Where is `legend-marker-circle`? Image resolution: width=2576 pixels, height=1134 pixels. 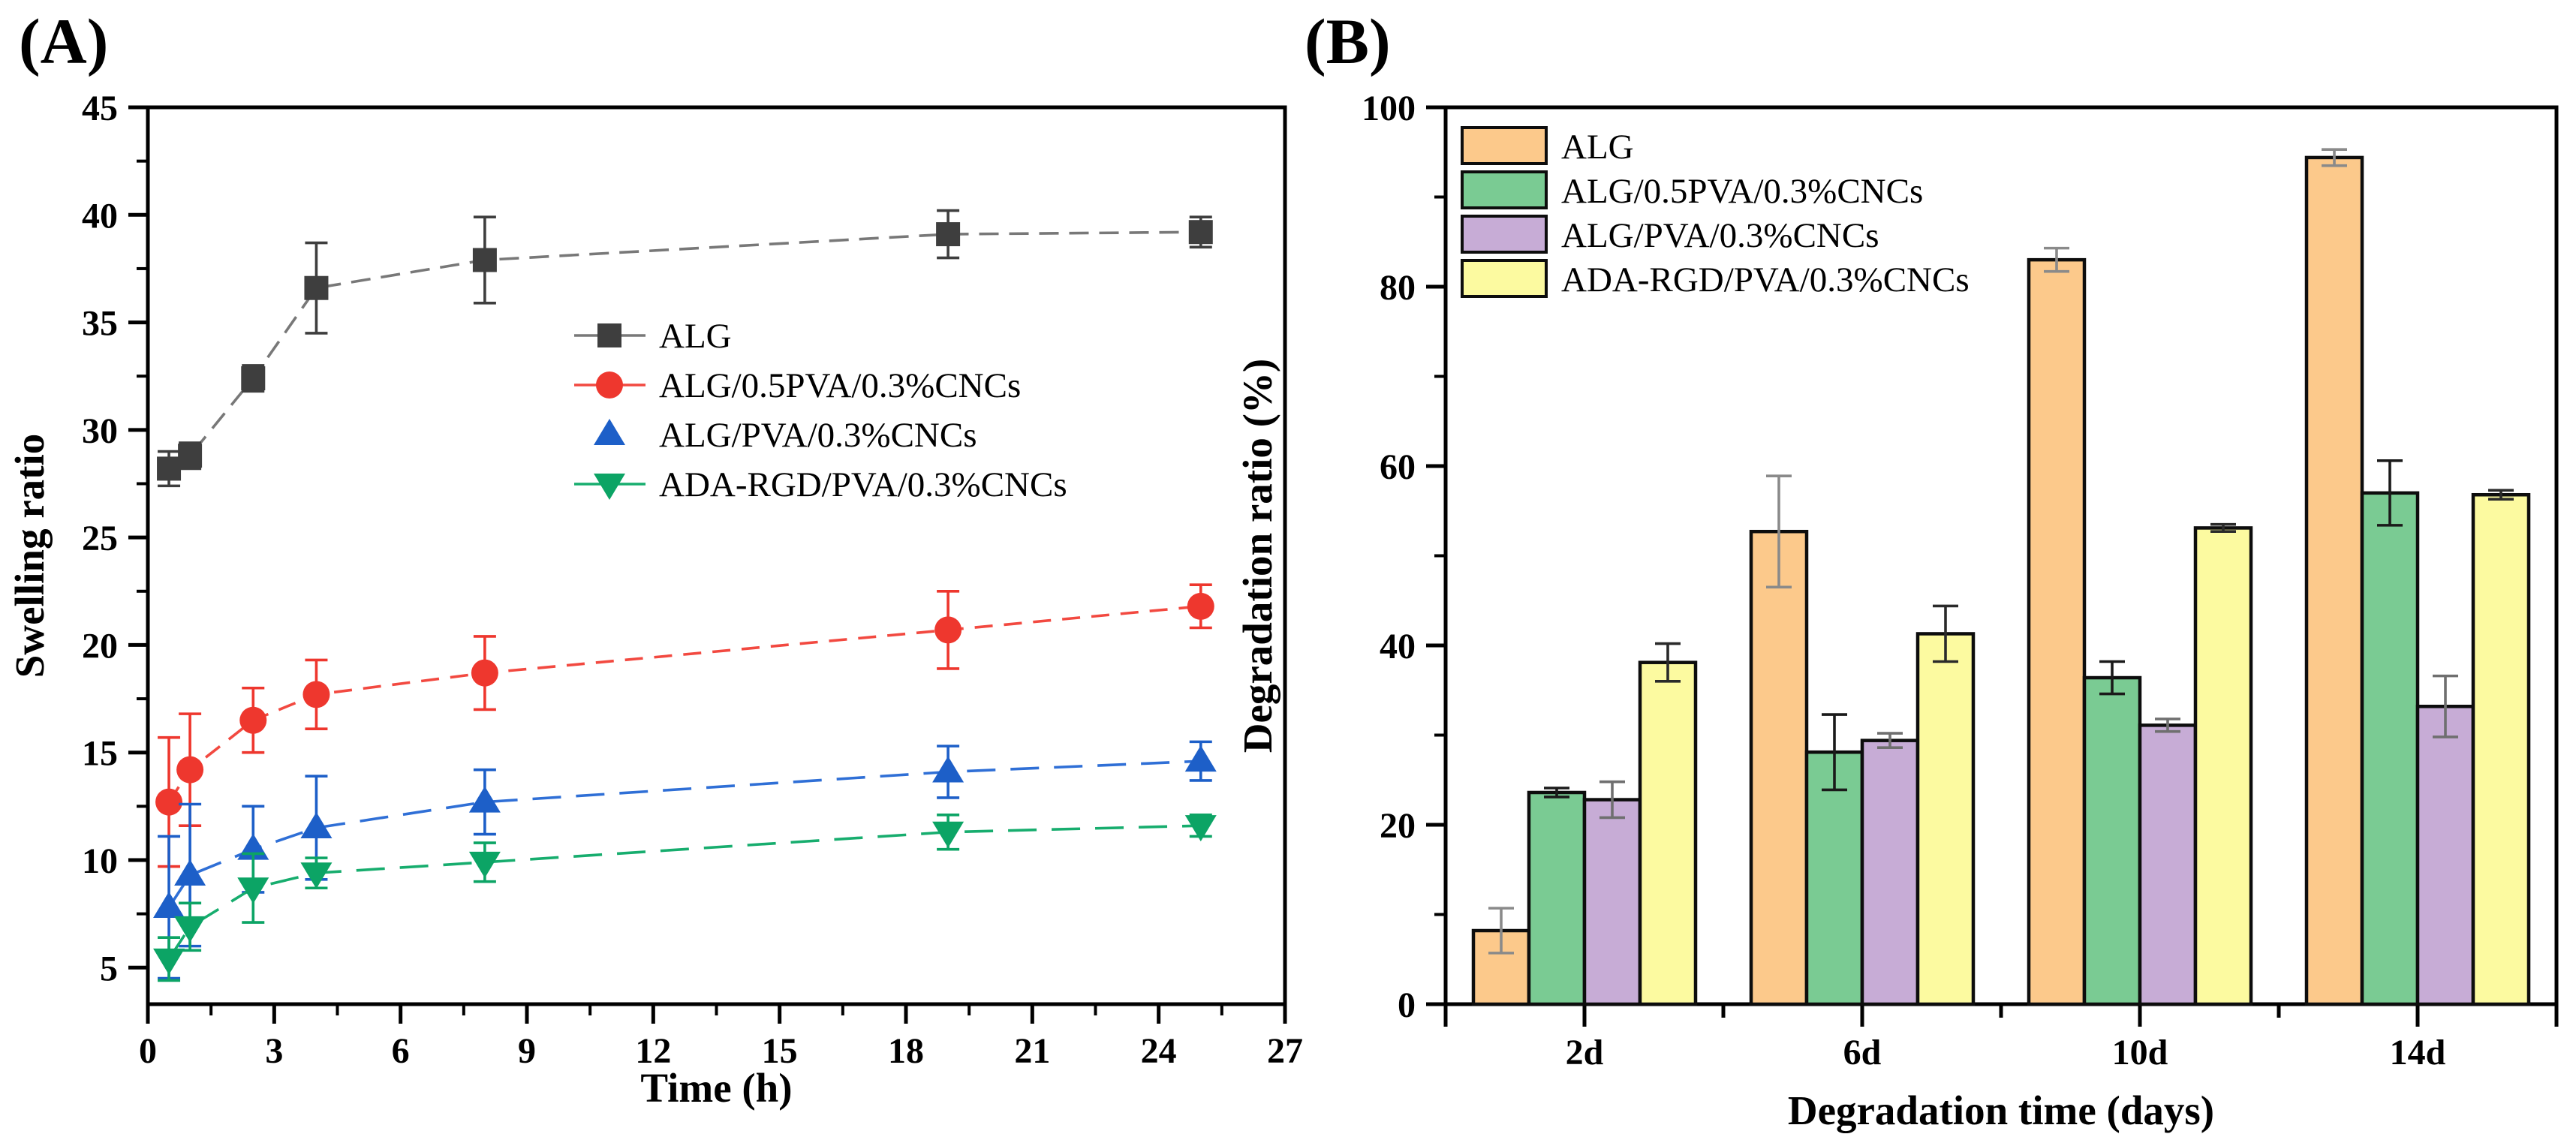 legend-marker-circle is located at coordinates (609, 385).